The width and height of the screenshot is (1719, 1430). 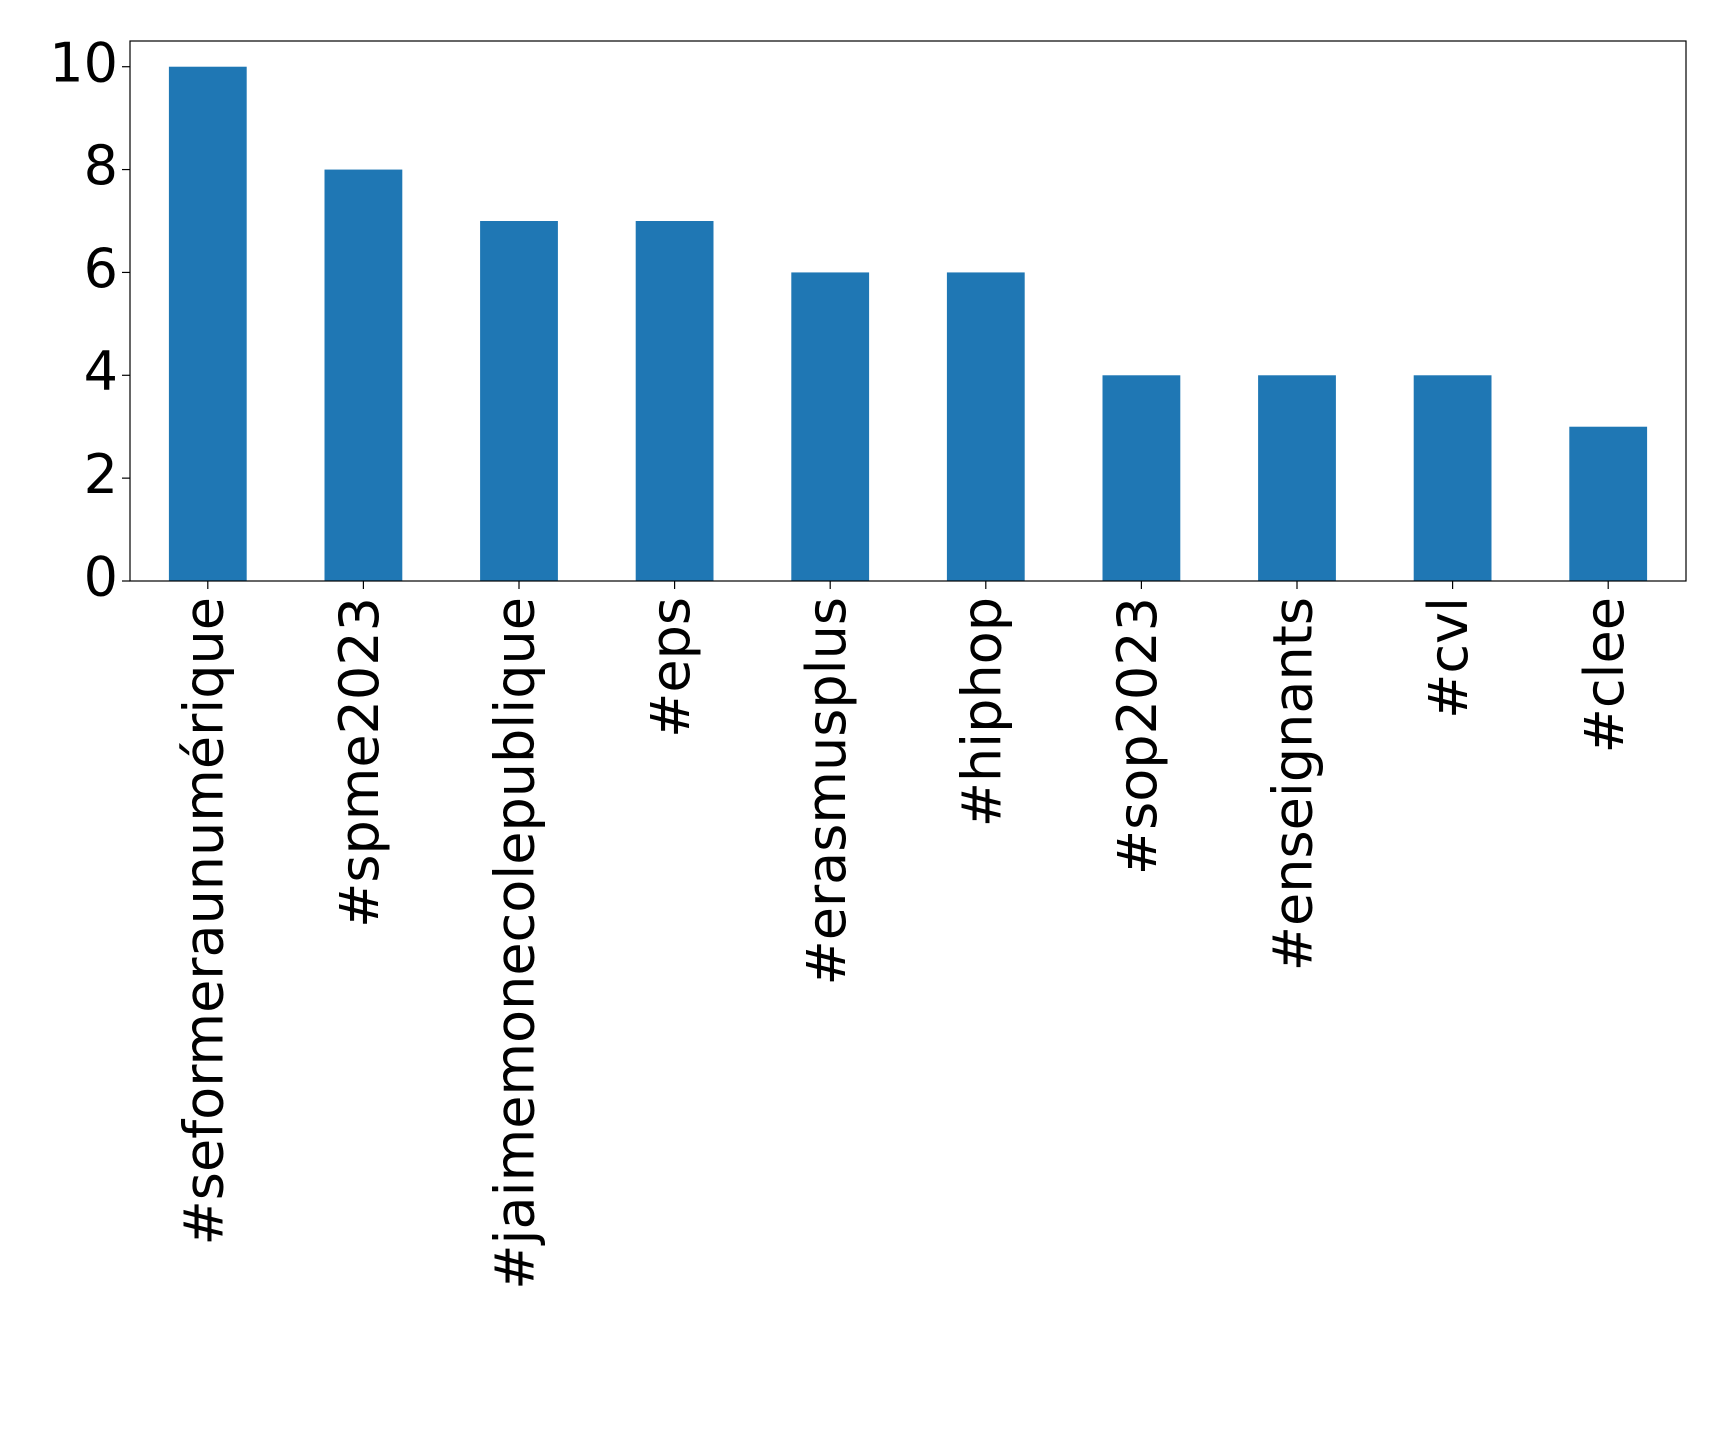 What do you see at coordinates (1293, 784) in the screenshot?
I see `x-tick-label: #enseignants` at bounding box center [1293, 784].